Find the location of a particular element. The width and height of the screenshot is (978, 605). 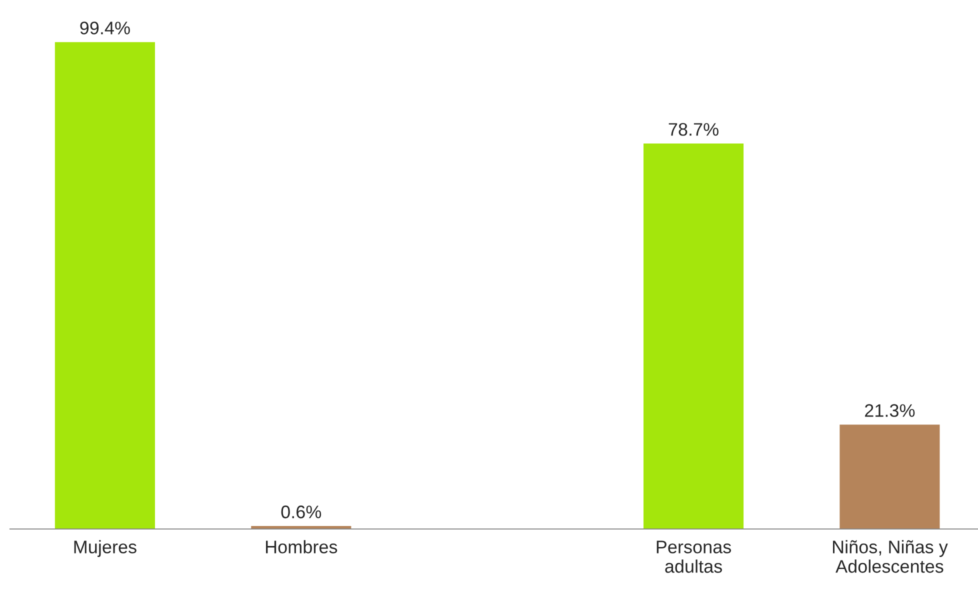

x-tick-label: Personas adultas is located at coordinates (694, 556).